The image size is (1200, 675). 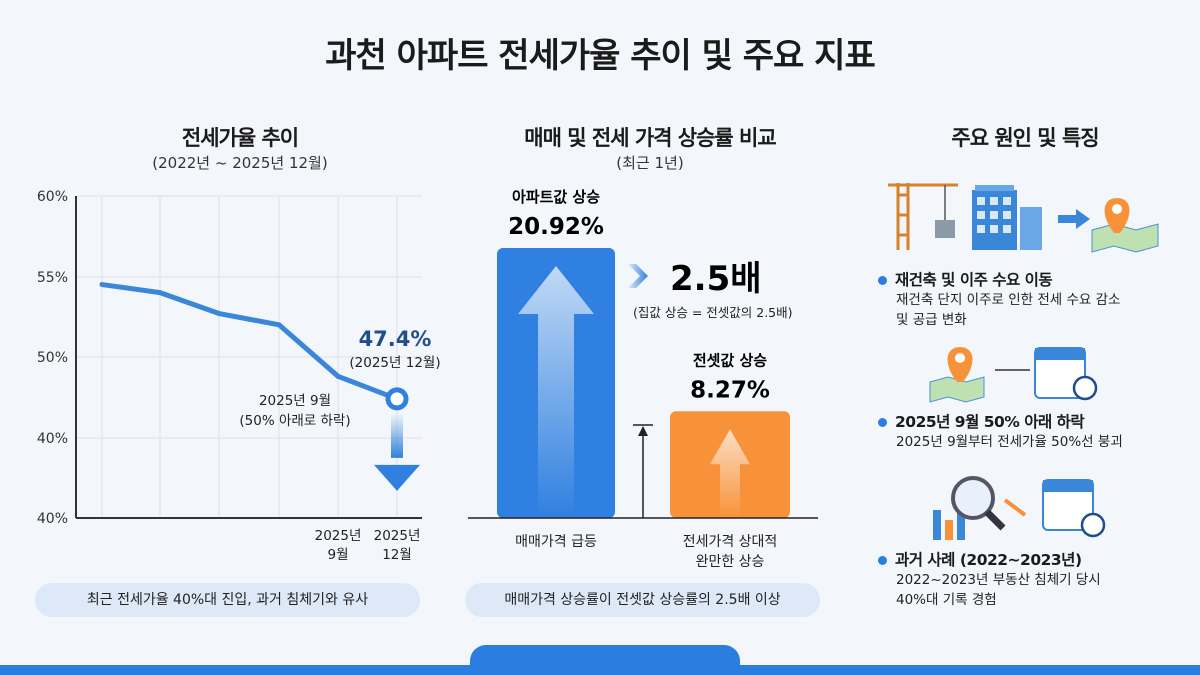 What do you see at coordinates (240, 138) in the screenshot?
I see `line-chart-title: 전세가율 추이` at bounding box center [240, 138].